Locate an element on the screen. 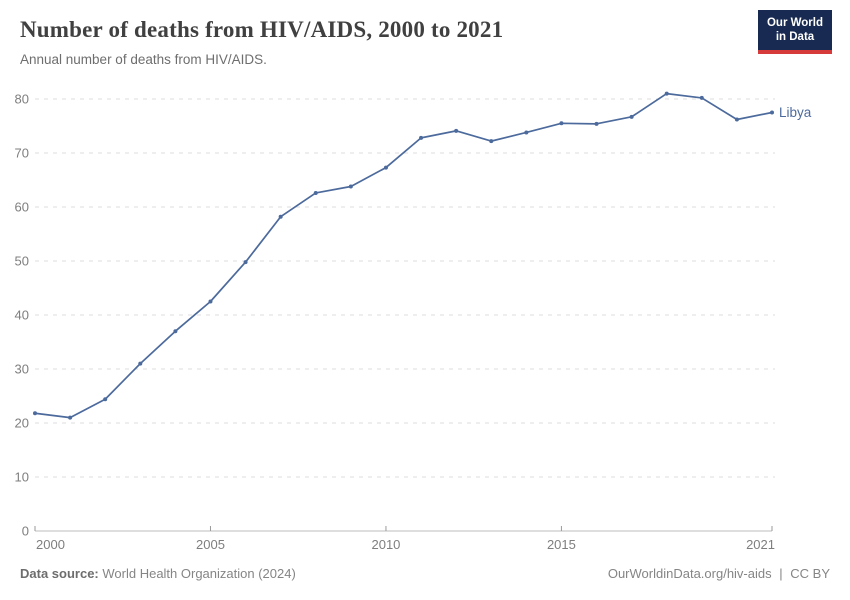 The height and width of the screenshot is (600, 850). x-axis-label: 2005 is located at coordinates (210, 544).